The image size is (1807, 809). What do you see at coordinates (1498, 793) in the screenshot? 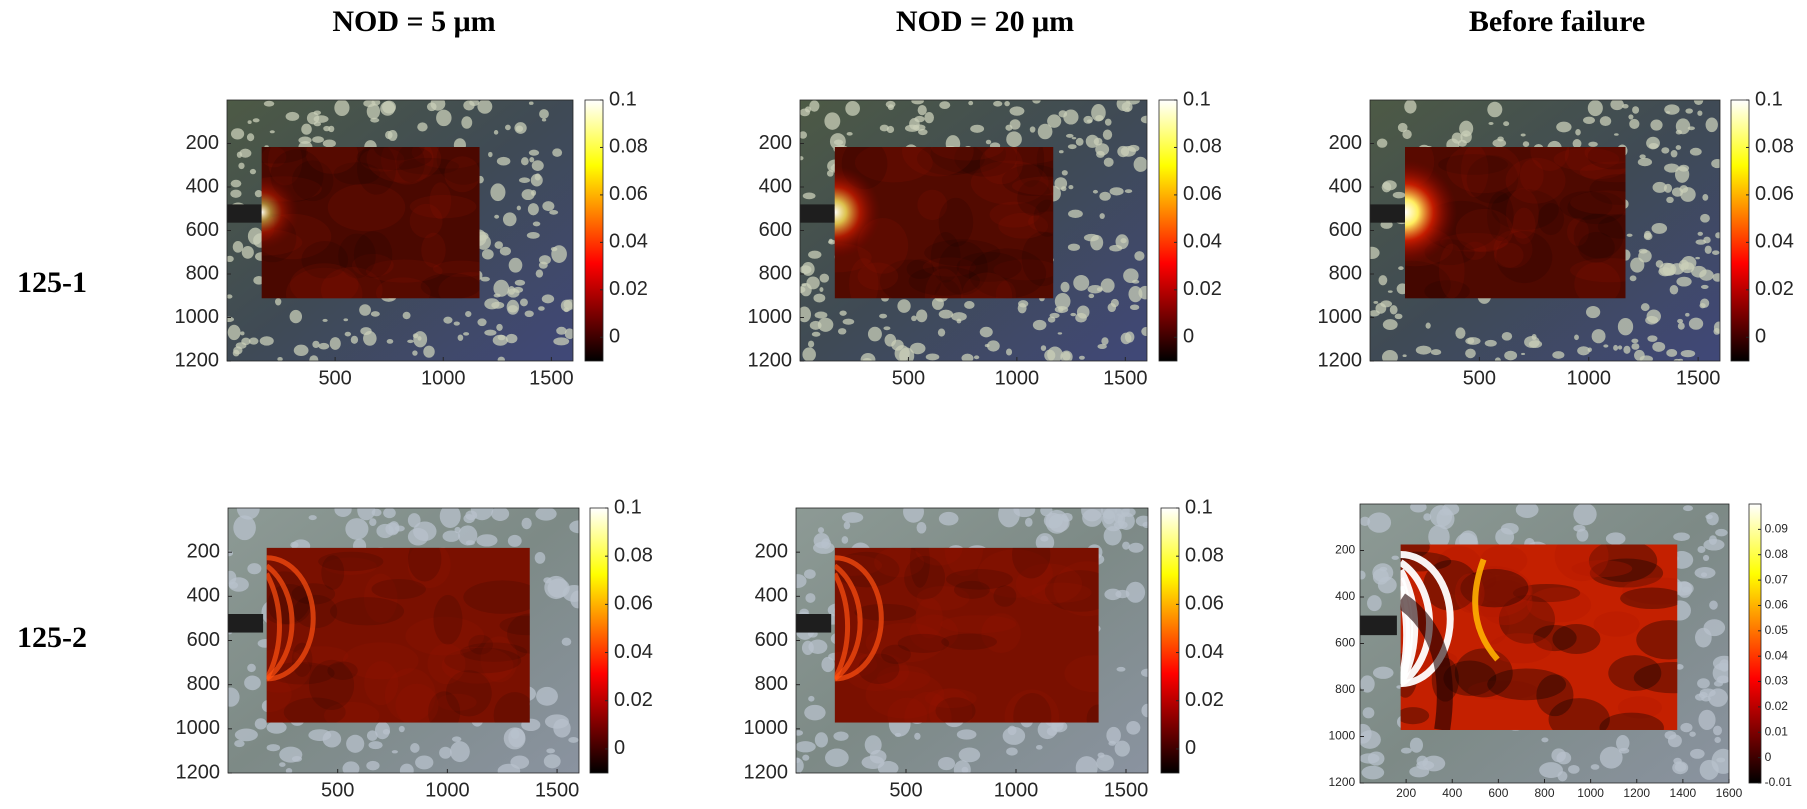
I see `x-tick-label: 600` at bounding box center [1498, 793].